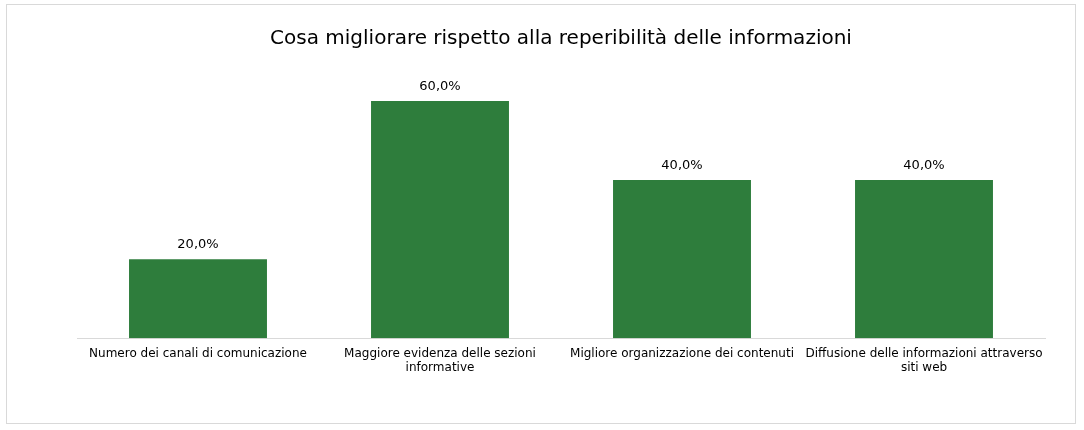  I want to click on data-label: 60,0%, so click(440, 85).